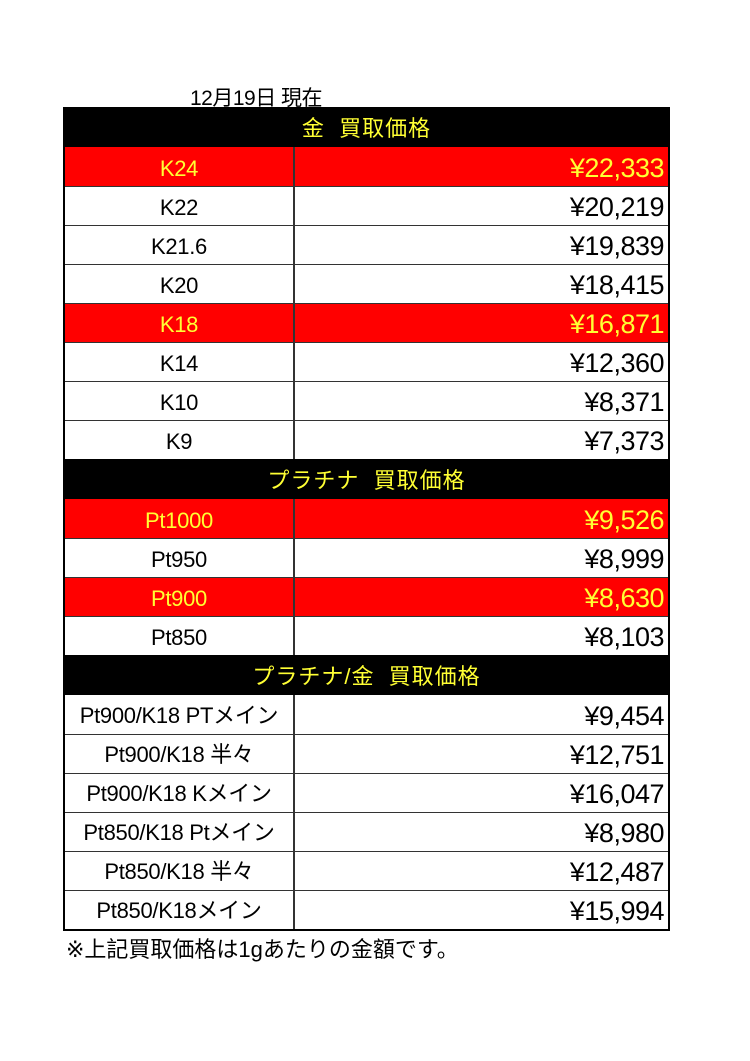 Image resolution: width=750 pixels, height=1061 pixels. What do you see at coordinates (617, 207) in the screenshot?
I see `price-value: ¥20,219` at bounding box center [617, 207].